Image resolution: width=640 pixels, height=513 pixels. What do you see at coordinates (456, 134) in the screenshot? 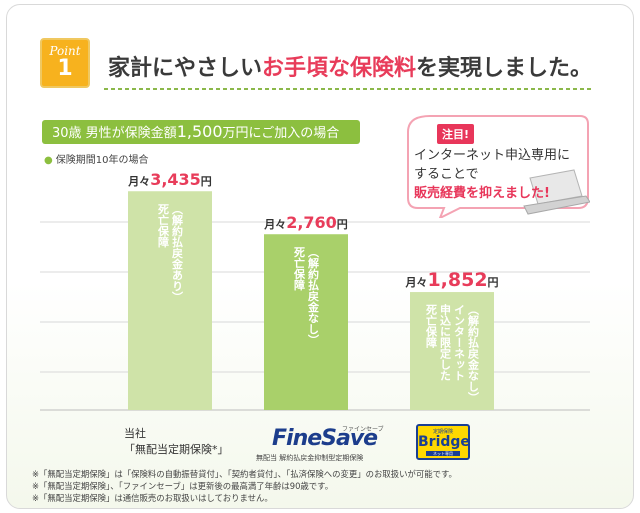
I see `callout-tag: 注目!` at bounding box center [456, 134].